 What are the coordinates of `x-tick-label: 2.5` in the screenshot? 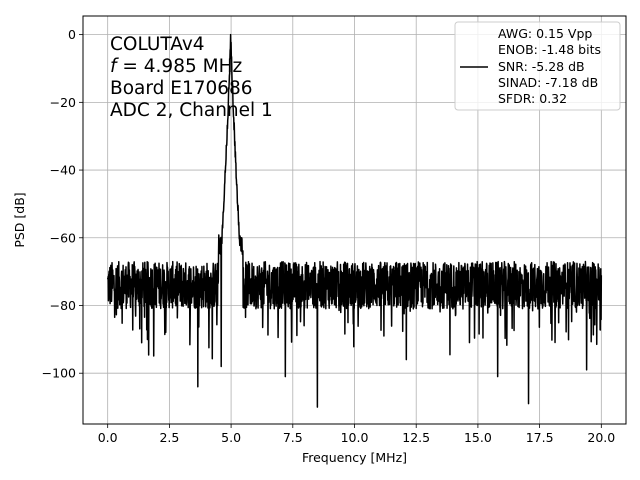 It's located at (169, 437).